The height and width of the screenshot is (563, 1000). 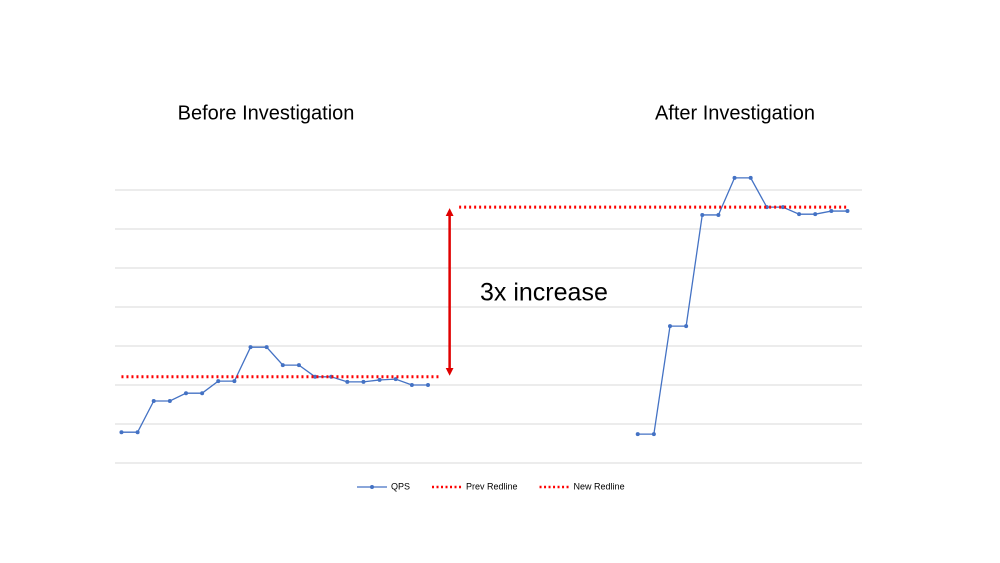 I want to click on legend-label: QPS, so click(x=400, y=486).